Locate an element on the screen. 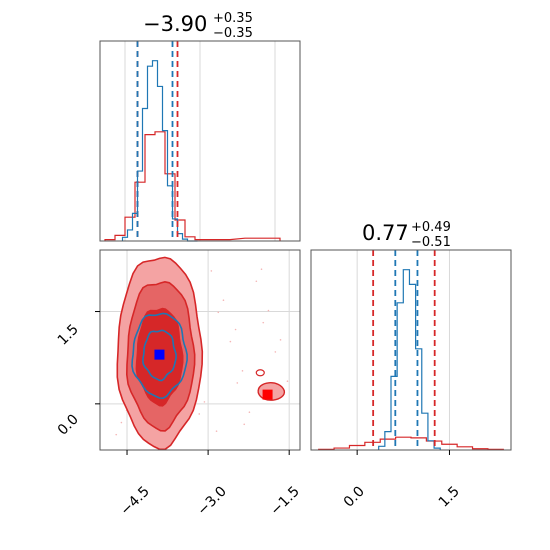  title-param1-value: −3.90 is located at coordinates (175, 24).